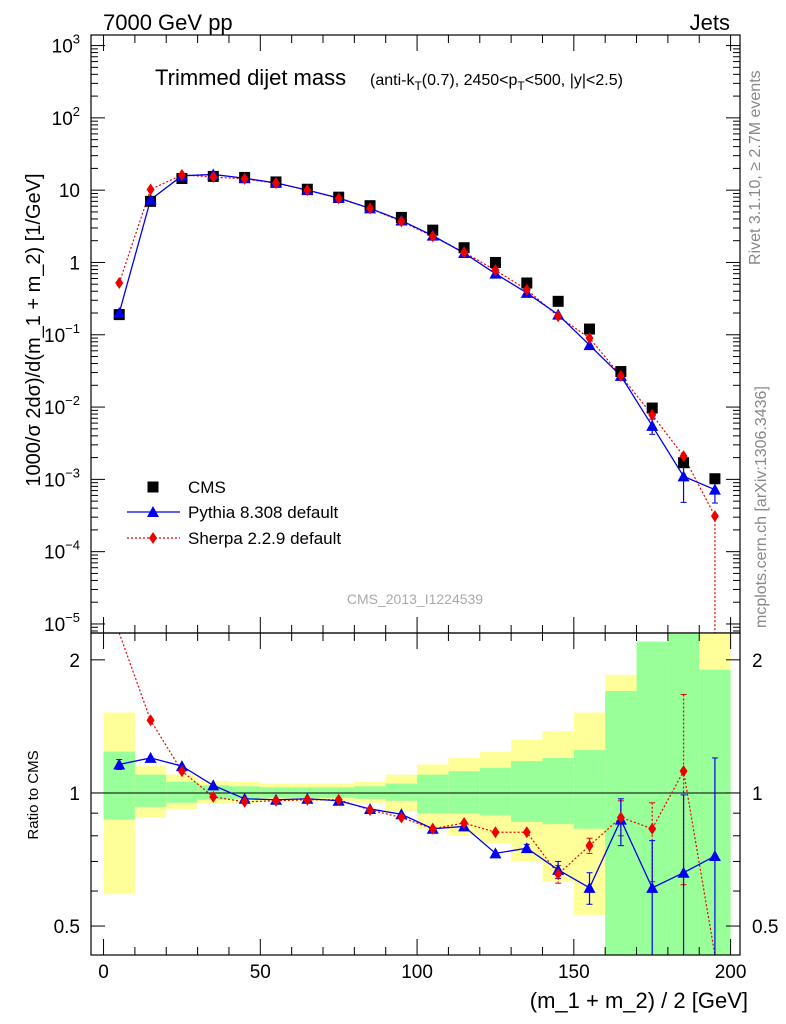  I want to click on rivet-version-label: Rivet 3.1.10, ≥ 2.7M events, so click(755, 167).